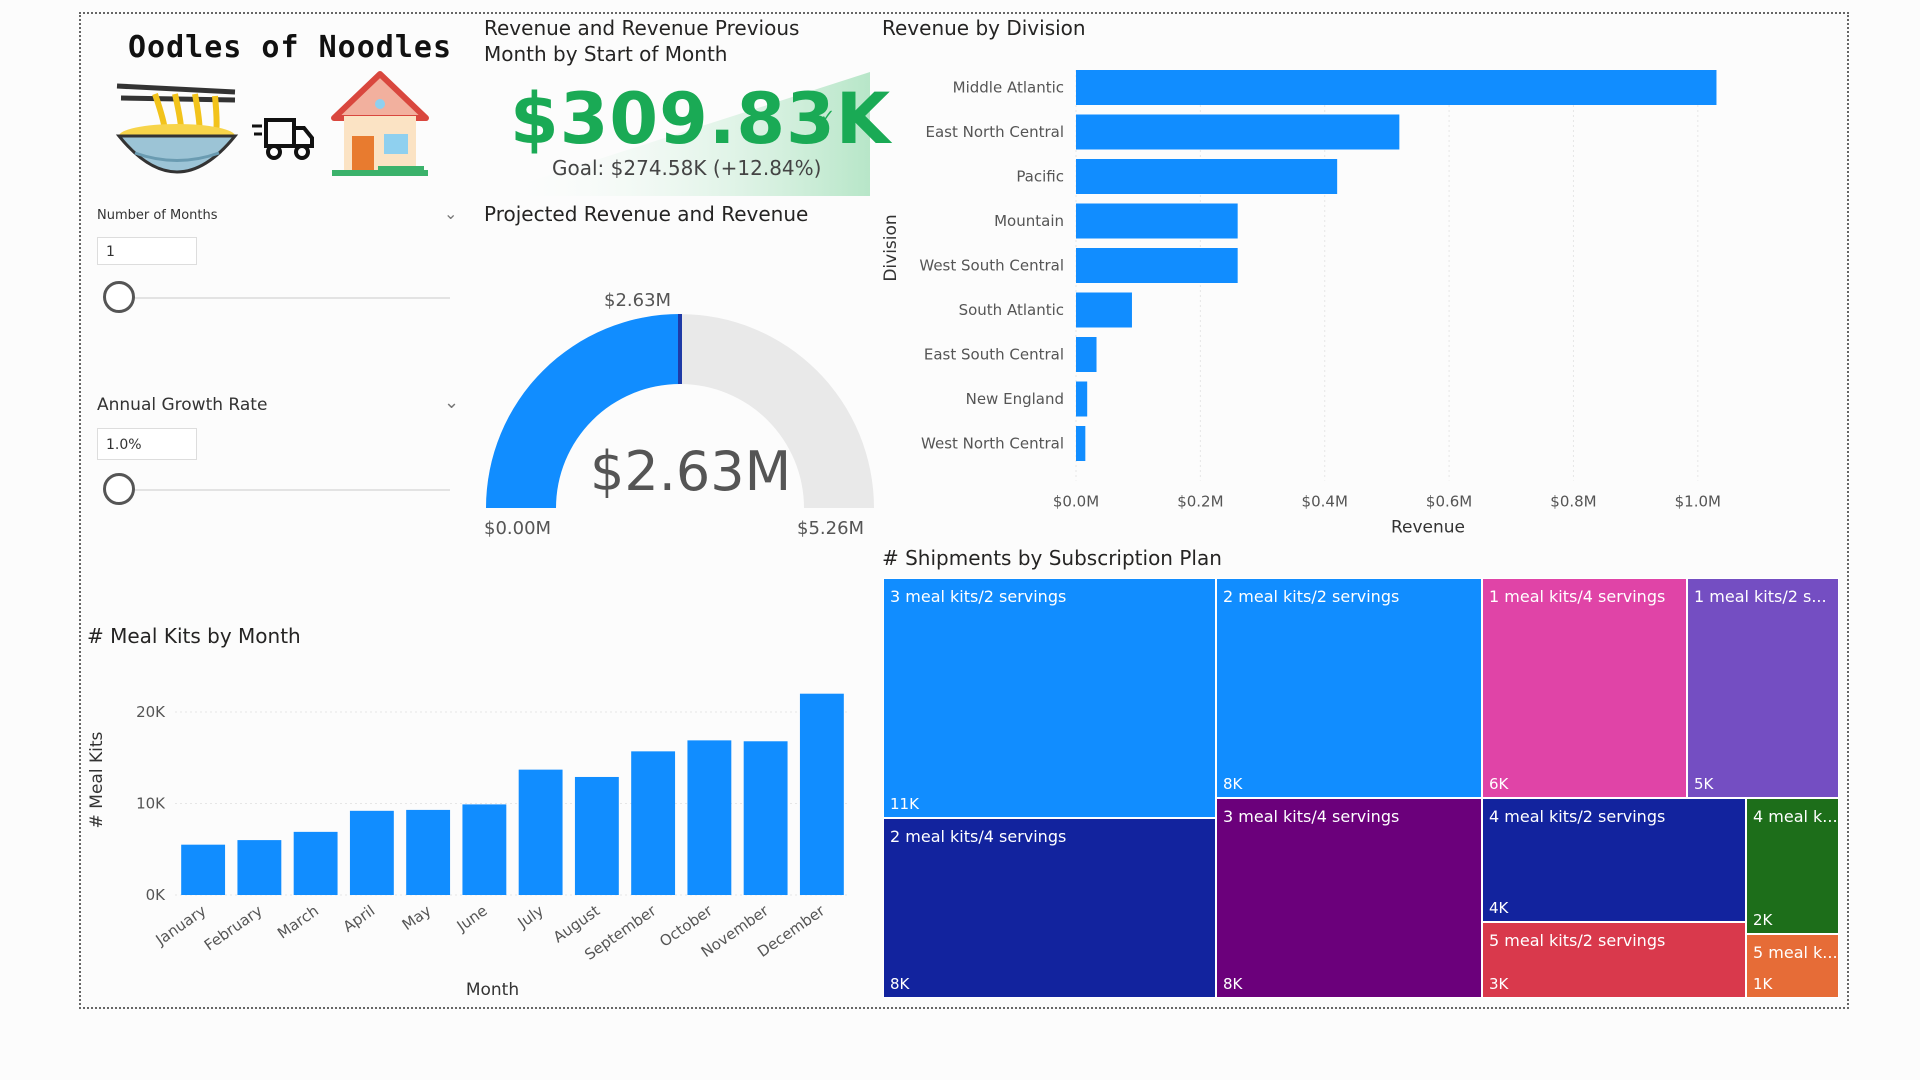 Image resolution: width=1920 pixels, height=1080 pixels. Describe the element at coordinates (417, 917) in the screenshot. I see `month-label: May` at that location.